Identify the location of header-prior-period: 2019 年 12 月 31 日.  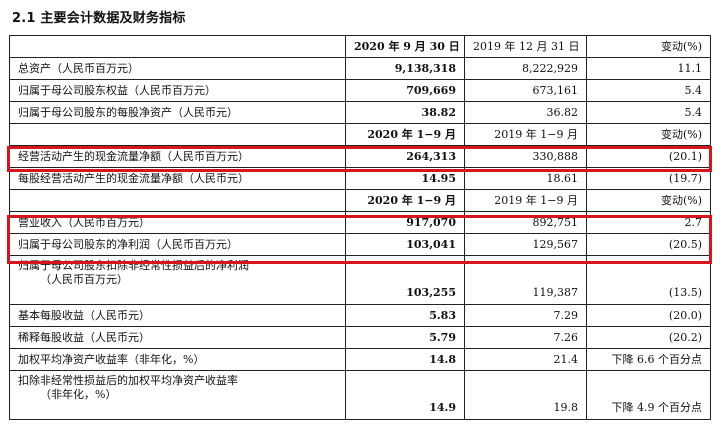
(525, 46).